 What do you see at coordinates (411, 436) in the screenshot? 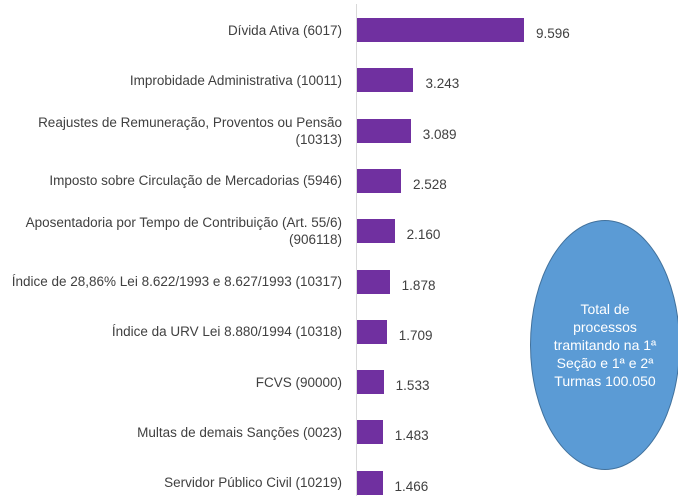
I see `value-label: 1.483` at bounding box center [411, 436].